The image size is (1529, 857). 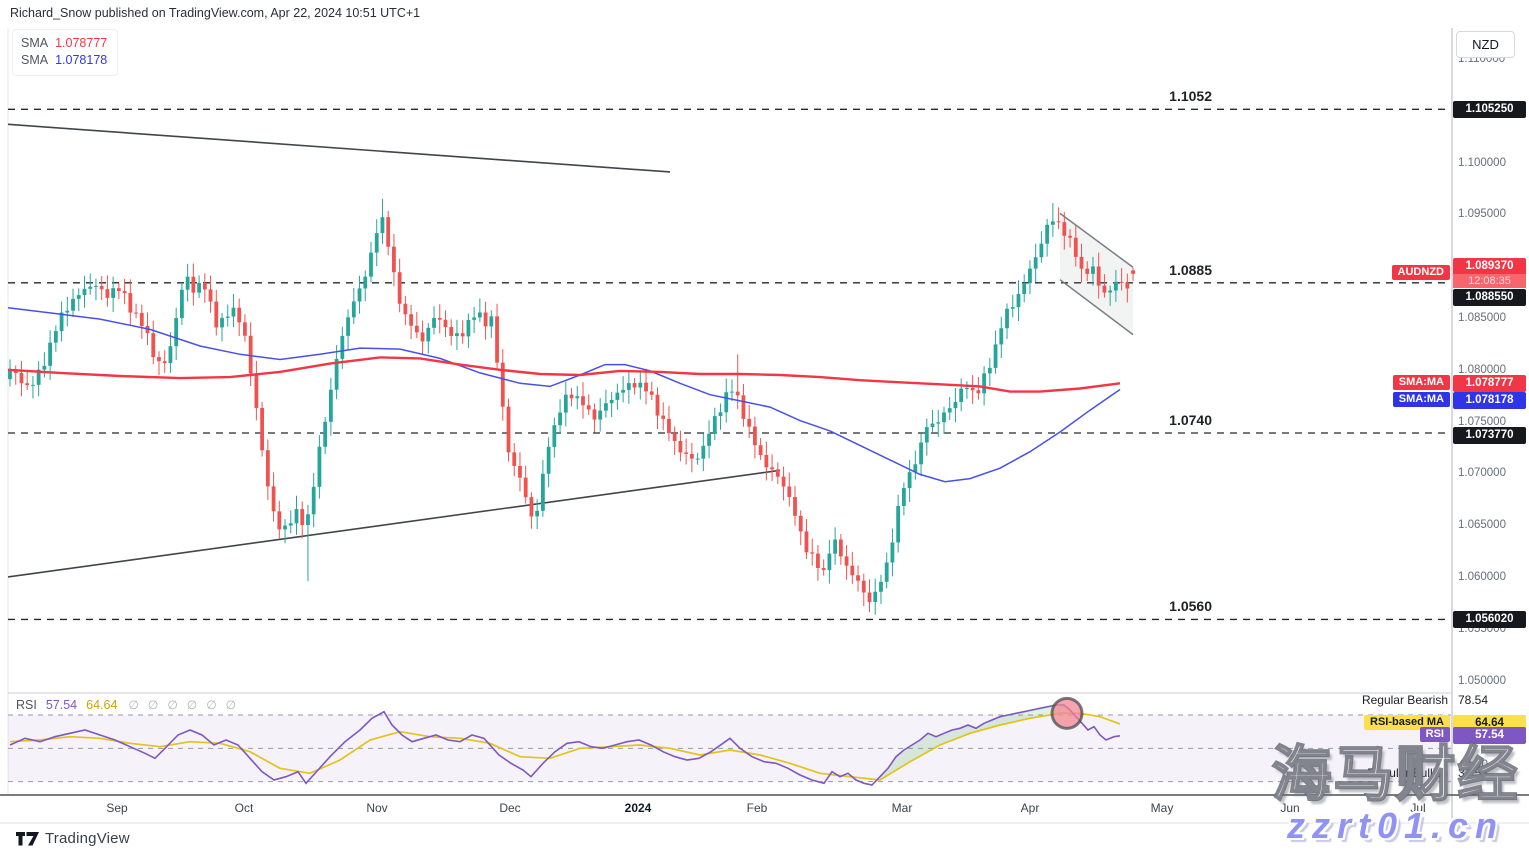 I want to click on tradingview-logo-text: TradingView, so click(x=87, y=838).